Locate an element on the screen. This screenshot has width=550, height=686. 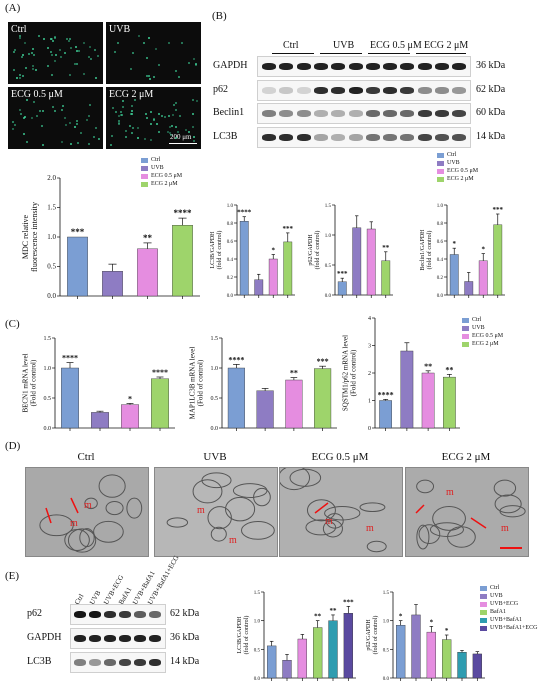
panel-label-e: (E) is located at coordinates (12, 576).